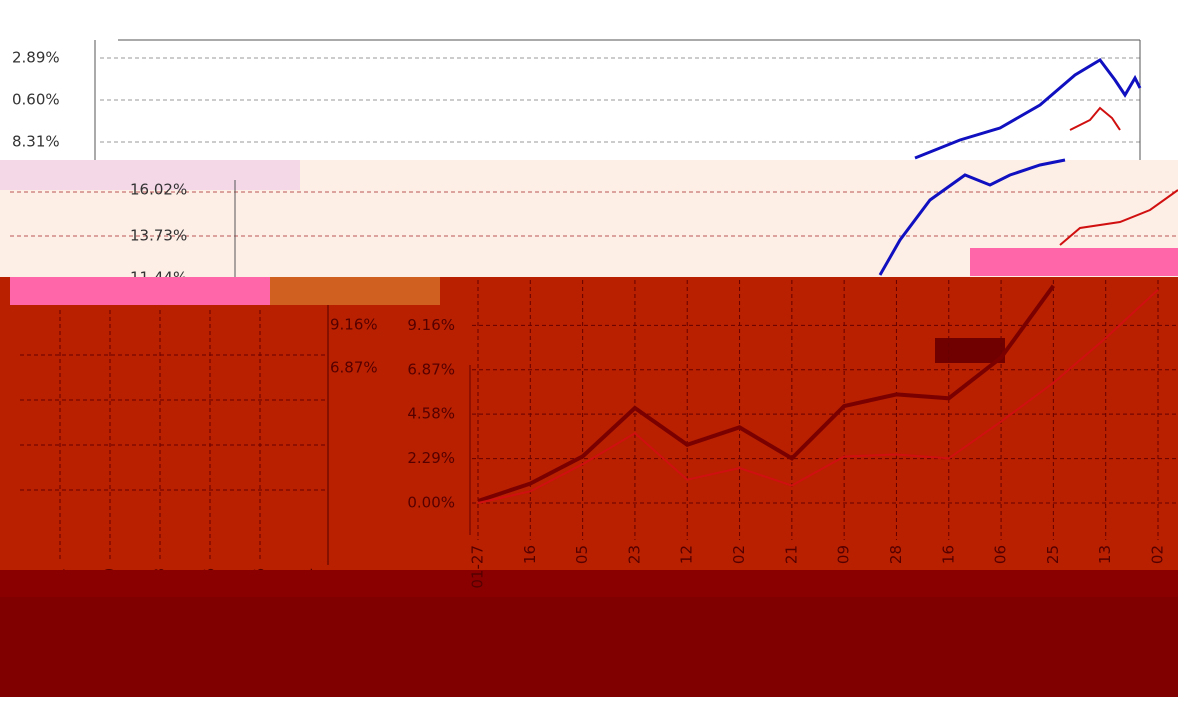 The height and width of the screenshot is (701, 1178). I want to click on x-tick-label: 09, so click(844, 554).